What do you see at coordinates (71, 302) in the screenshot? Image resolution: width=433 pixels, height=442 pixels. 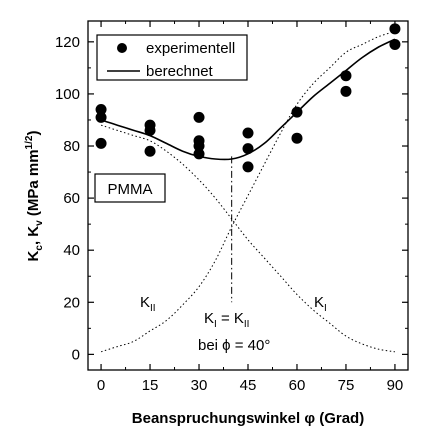 I see `y-tick-label: 20` at bounding box center [71, 302].